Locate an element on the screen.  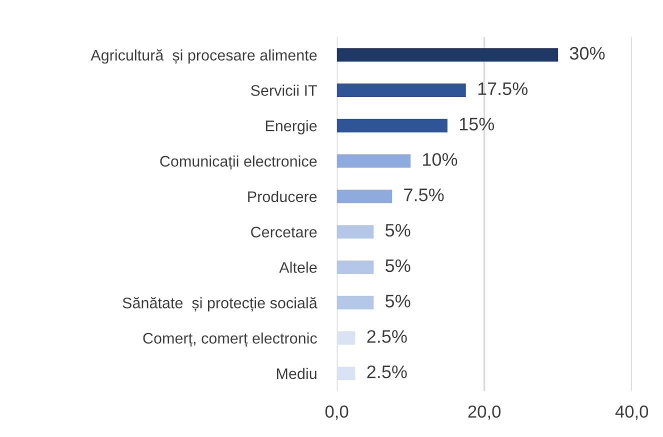
y-tick-label: Comerț, comerț electronic is located at coordinates (230, 339).